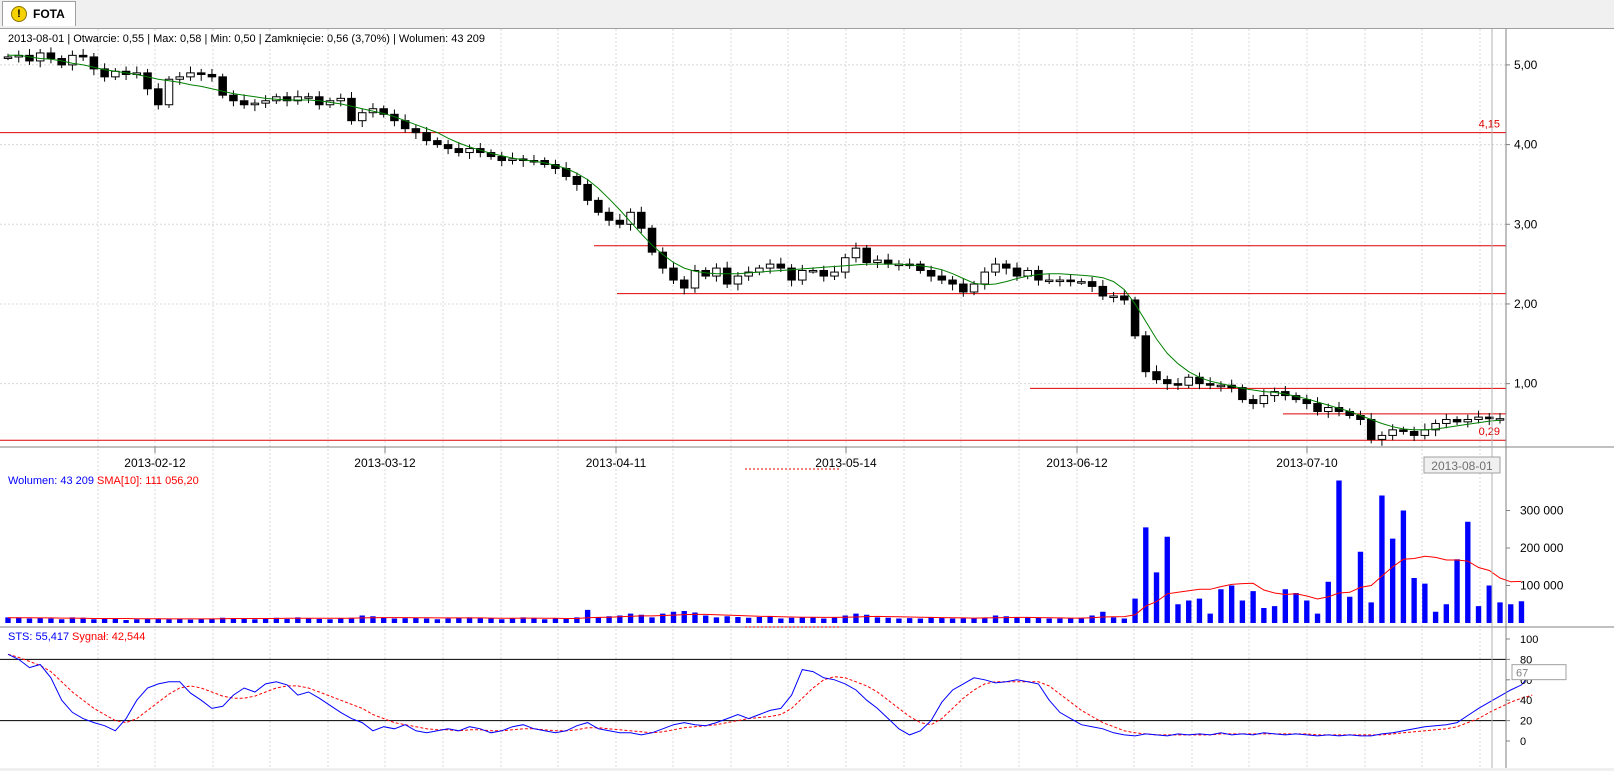  Describe the element at coordinates (39, 13) in the screenshot. I see `tab-fota: ! FOTA` at that location.